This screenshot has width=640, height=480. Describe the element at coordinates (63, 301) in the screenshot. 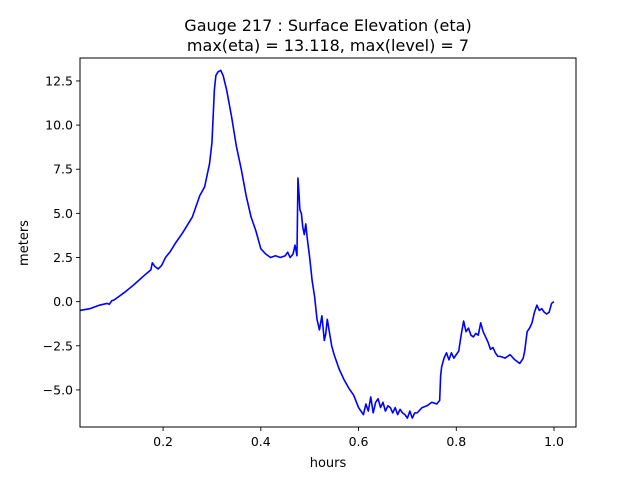

I see `y-tick-label: 0.0` at that location.